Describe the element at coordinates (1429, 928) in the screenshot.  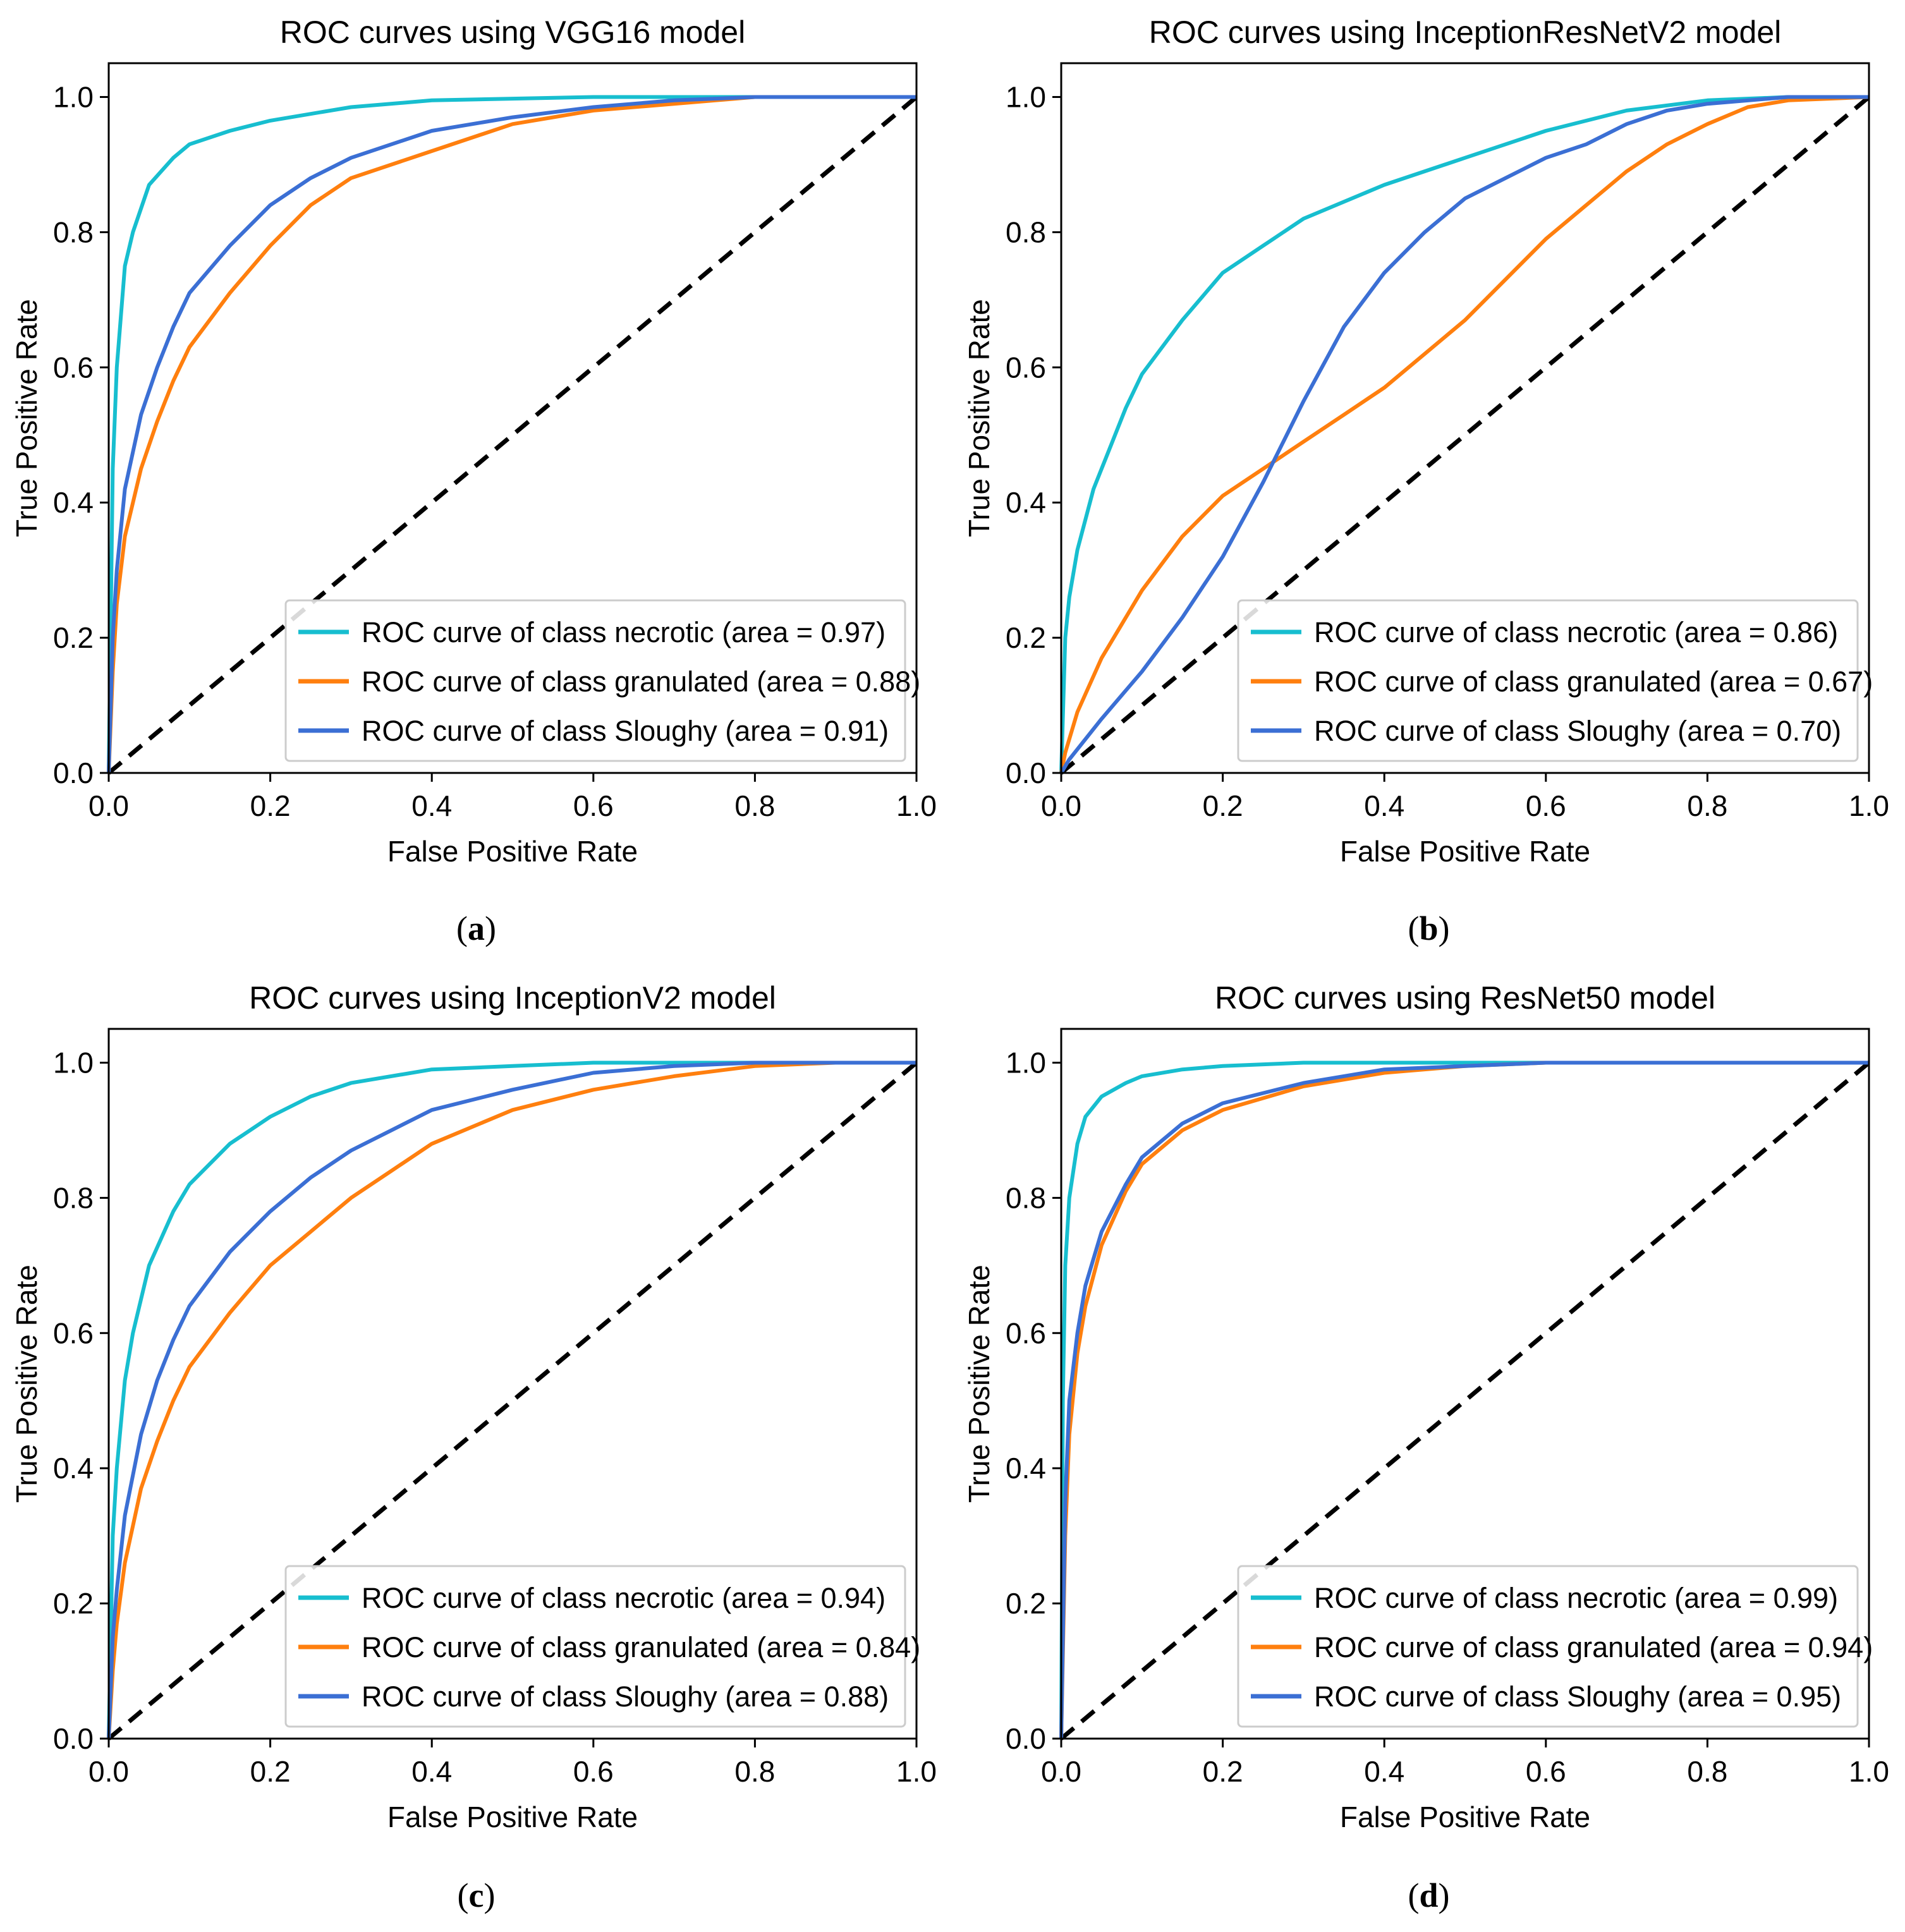
I see `panel-caption-b: (b)` at that location.